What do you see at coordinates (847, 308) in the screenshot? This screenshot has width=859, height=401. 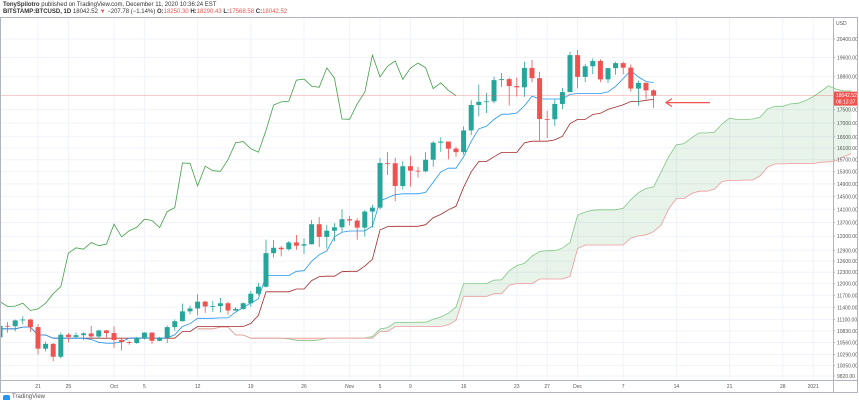 I see `price-tick-label: 11400.00` at bounding box center [847, 308].